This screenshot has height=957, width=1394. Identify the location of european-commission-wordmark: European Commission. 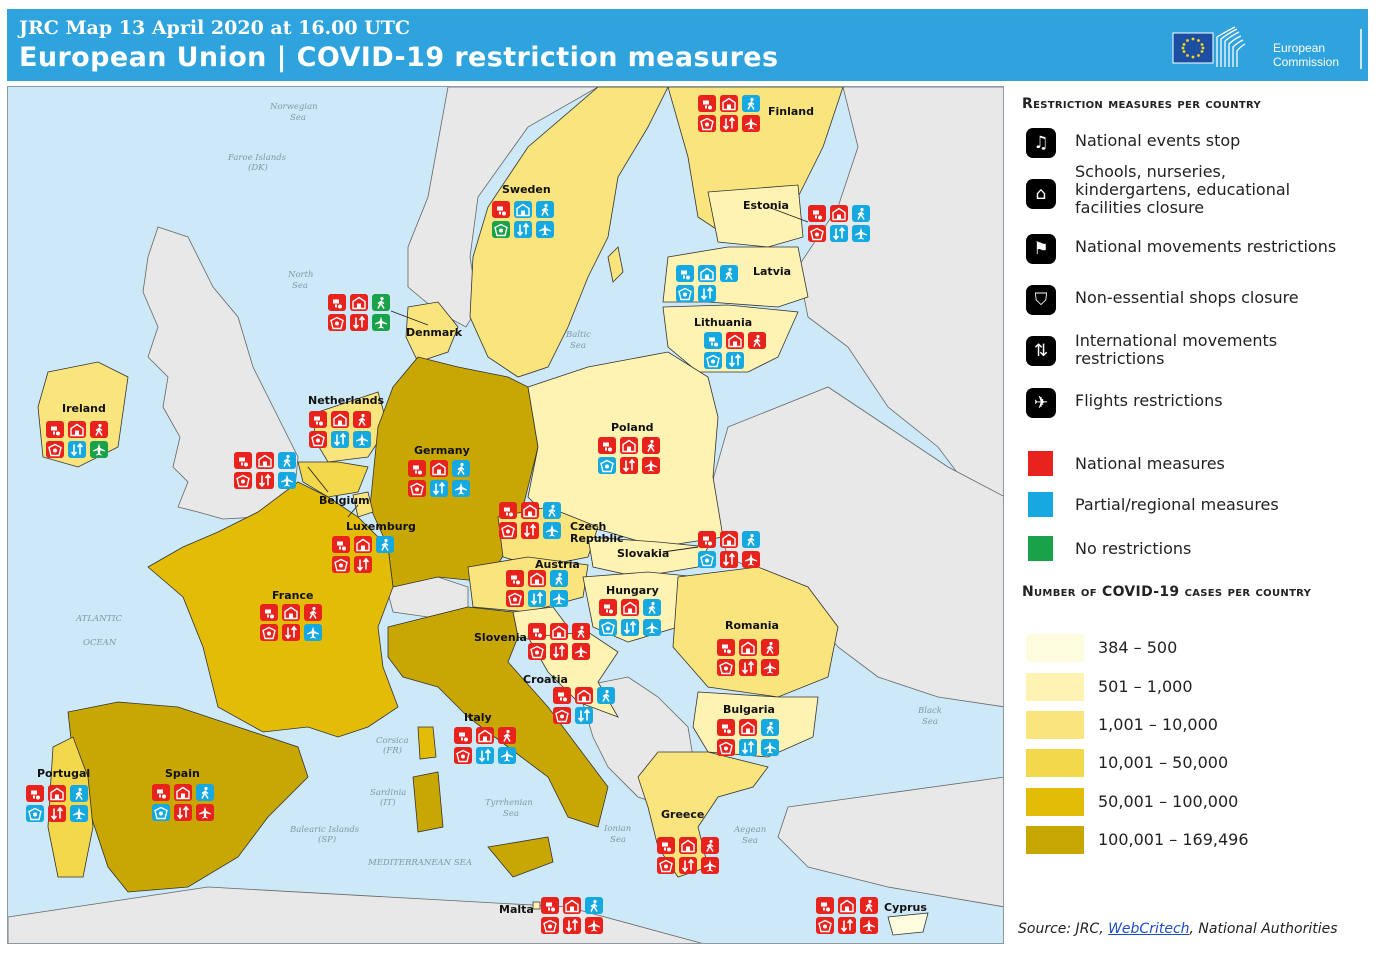
(1306, 55).